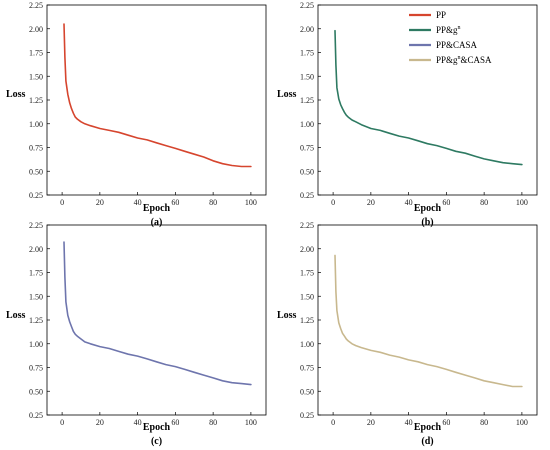 The width and height of the screenshot is (550, 450). Describe the element at coordinates (156, 441) in the screenshot. I see `panel-label: (c)` at that location.